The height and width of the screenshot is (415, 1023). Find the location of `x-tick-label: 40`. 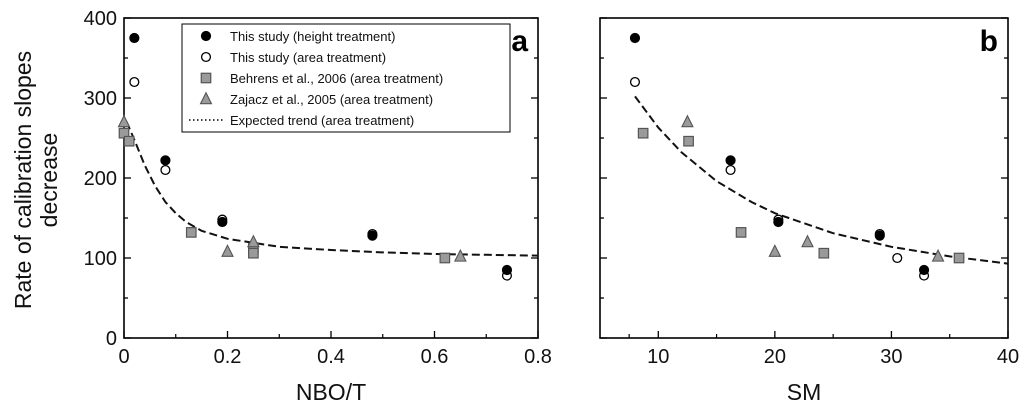

x-tick-label: 40 is located at coordinates (1008, 357).